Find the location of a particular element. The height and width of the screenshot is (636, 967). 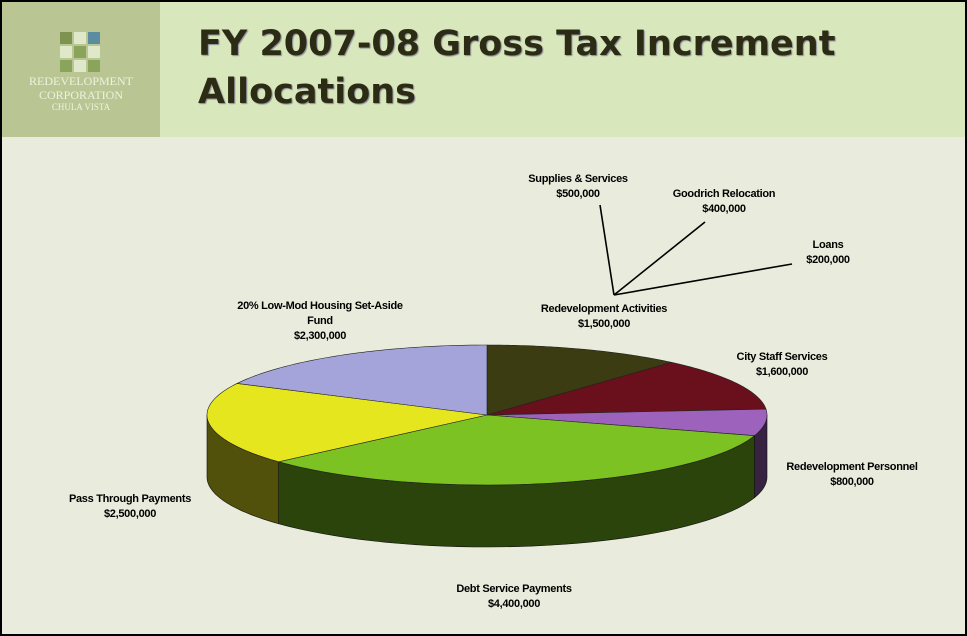

logo-text: CHULA VISTA is located at coordinates (81, 107).